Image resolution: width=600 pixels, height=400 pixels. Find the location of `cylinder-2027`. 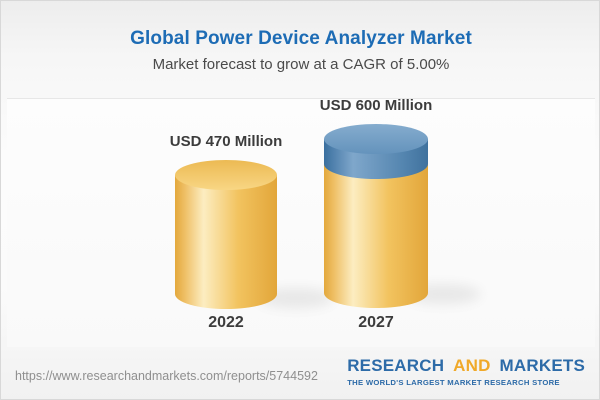

cylinder-2027 is located at coordinates (376, 216).